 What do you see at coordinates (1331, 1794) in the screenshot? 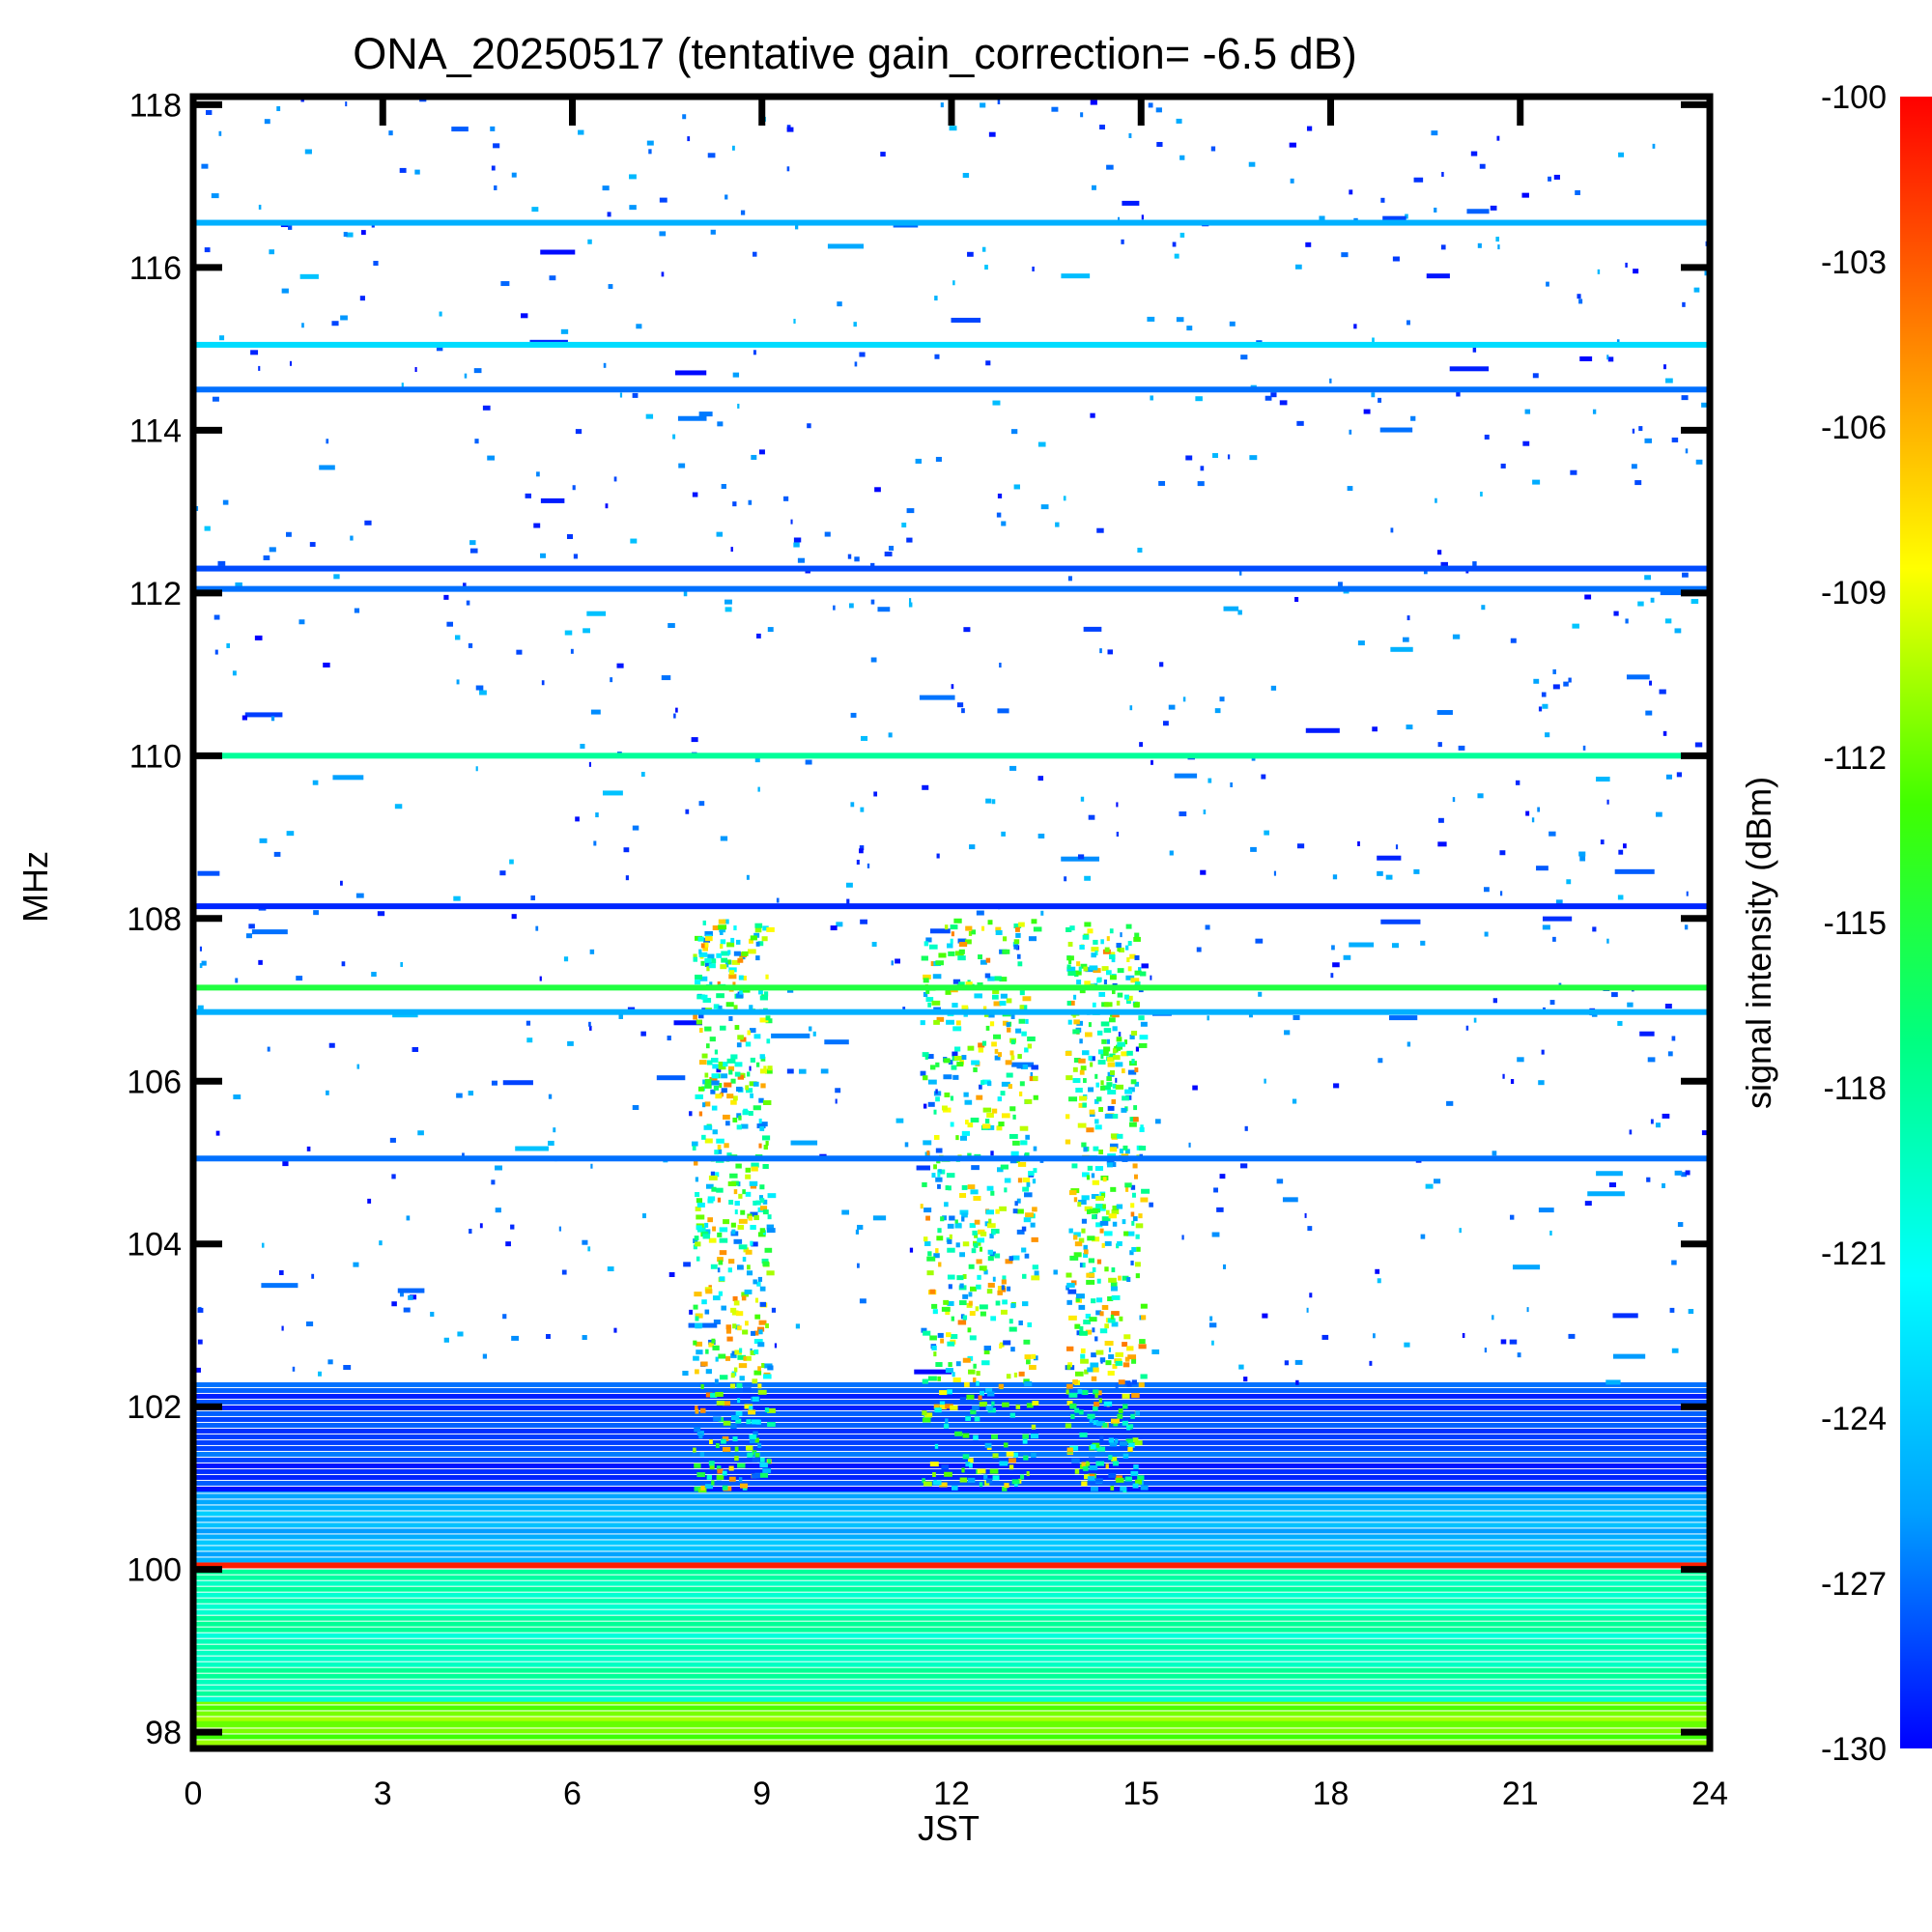
I see `x-tick-label: 18` at bounding box center [1331, 1794].